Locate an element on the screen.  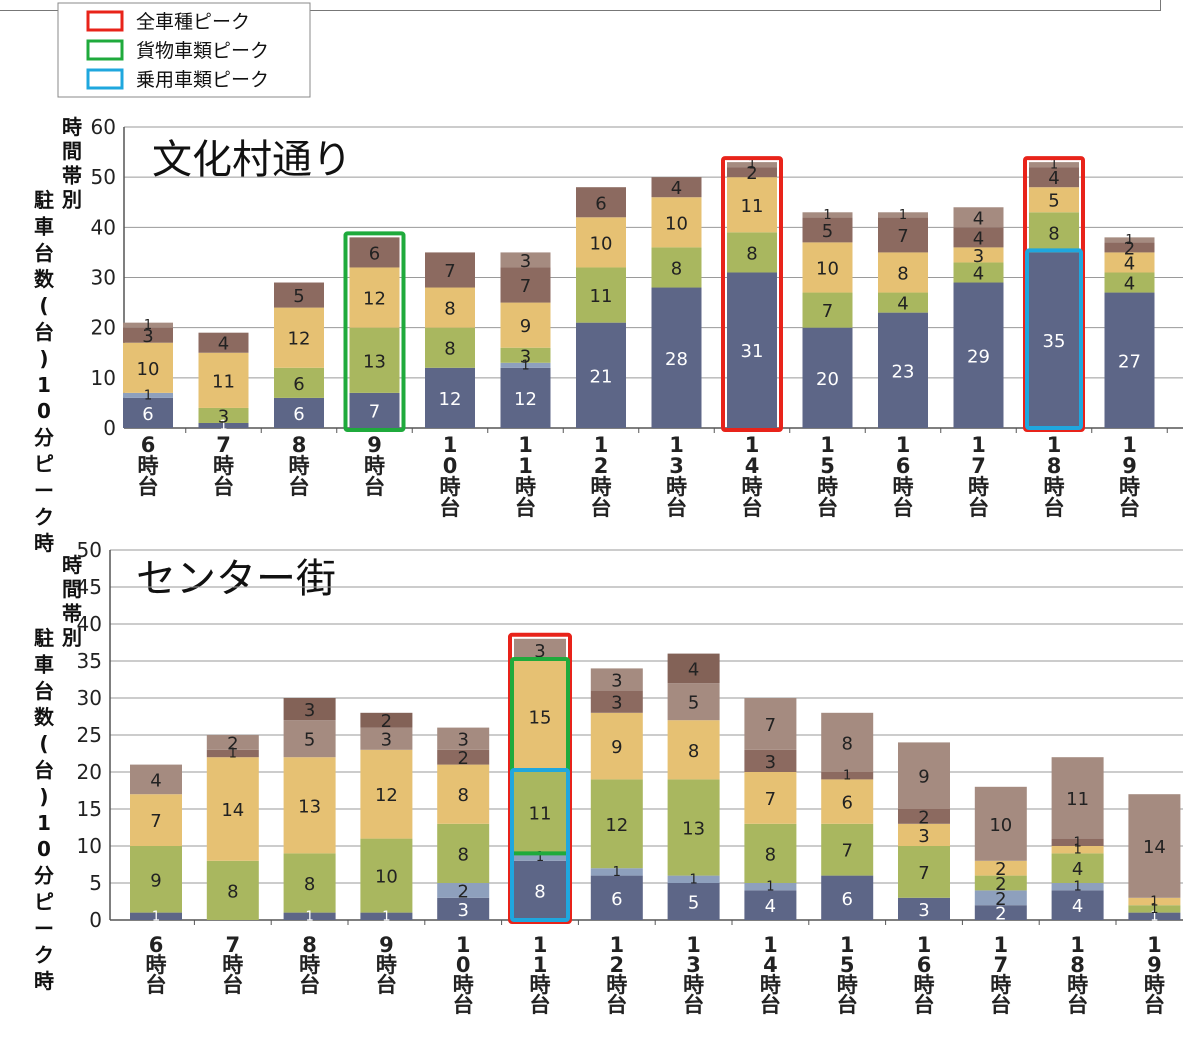
legend-label-passenger: 乗用車類ピーク is located at coordinates (202, 80).